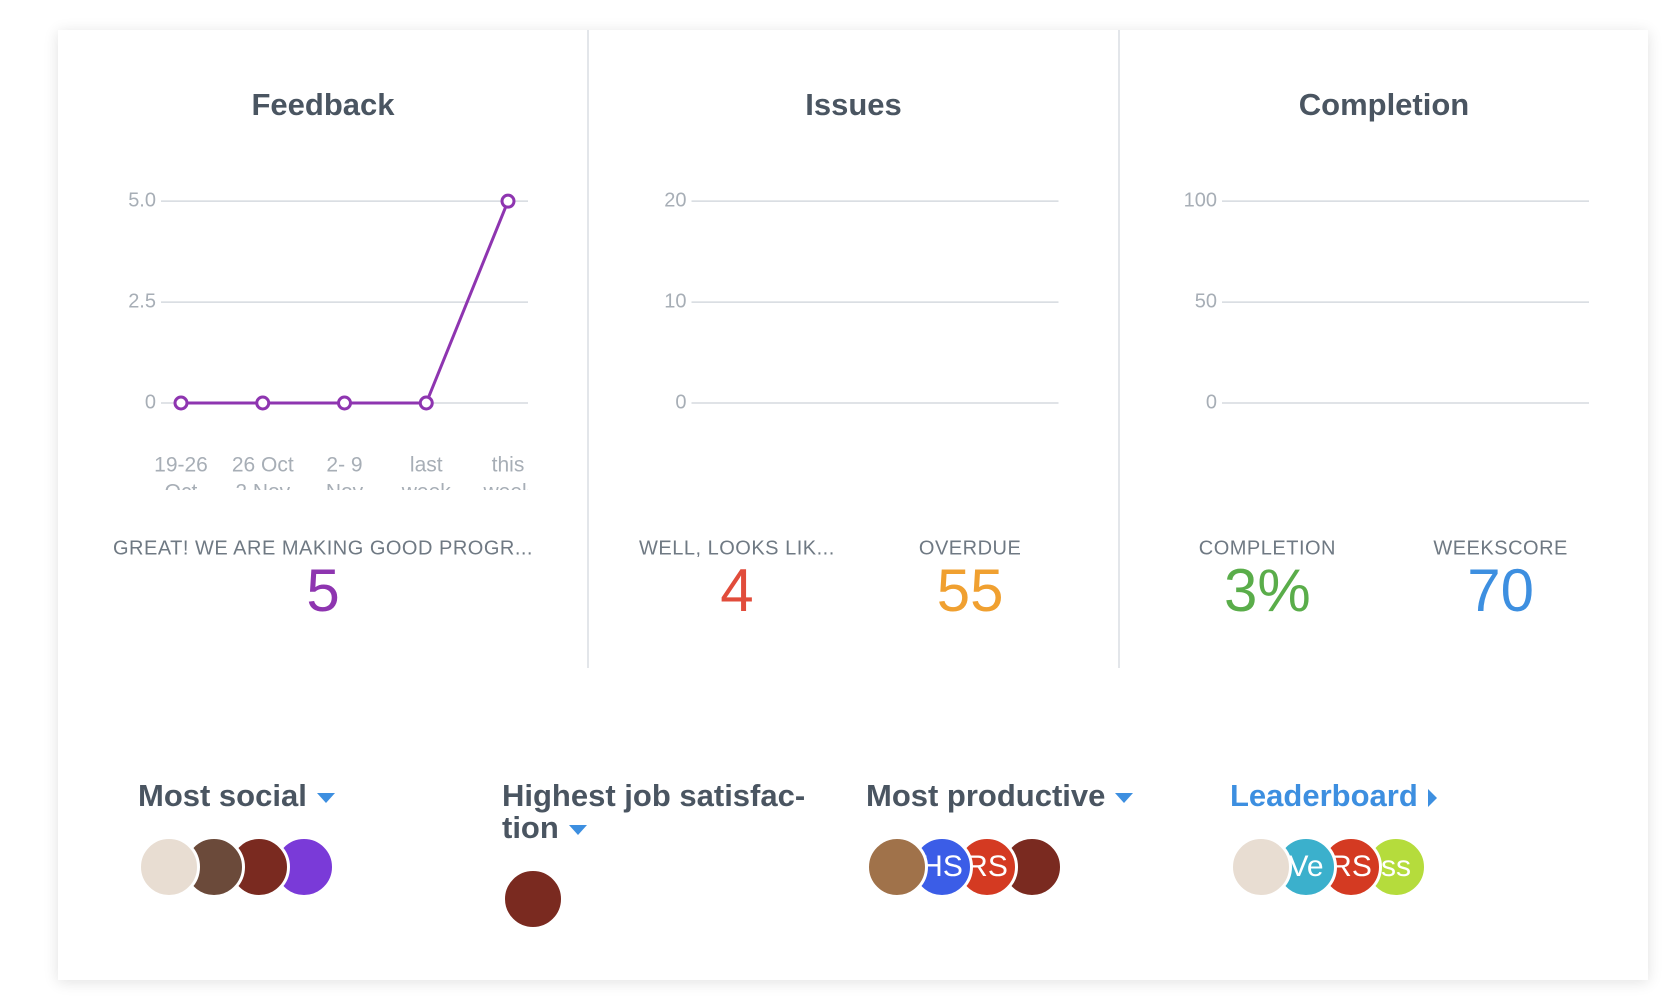  I want to click on y-tick-label: 50, so click(1206, 301).